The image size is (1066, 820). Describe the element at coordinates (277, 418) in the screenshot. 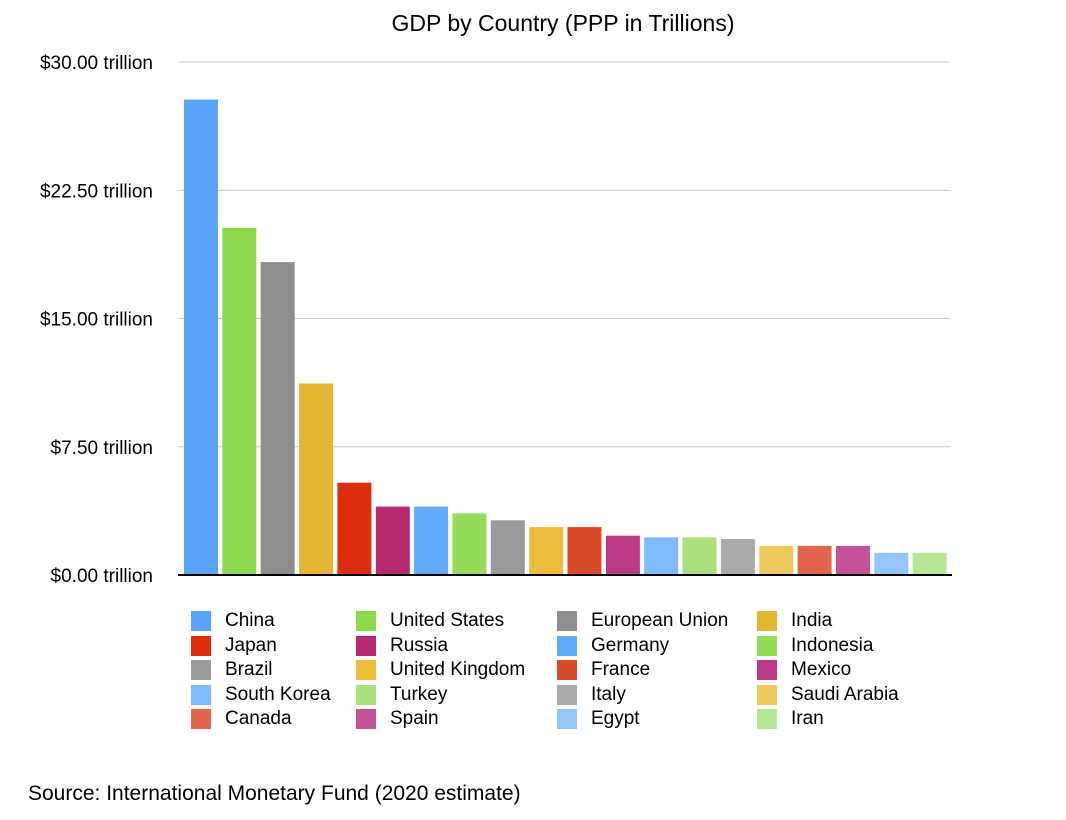

I see `bar-european-union` at that location.